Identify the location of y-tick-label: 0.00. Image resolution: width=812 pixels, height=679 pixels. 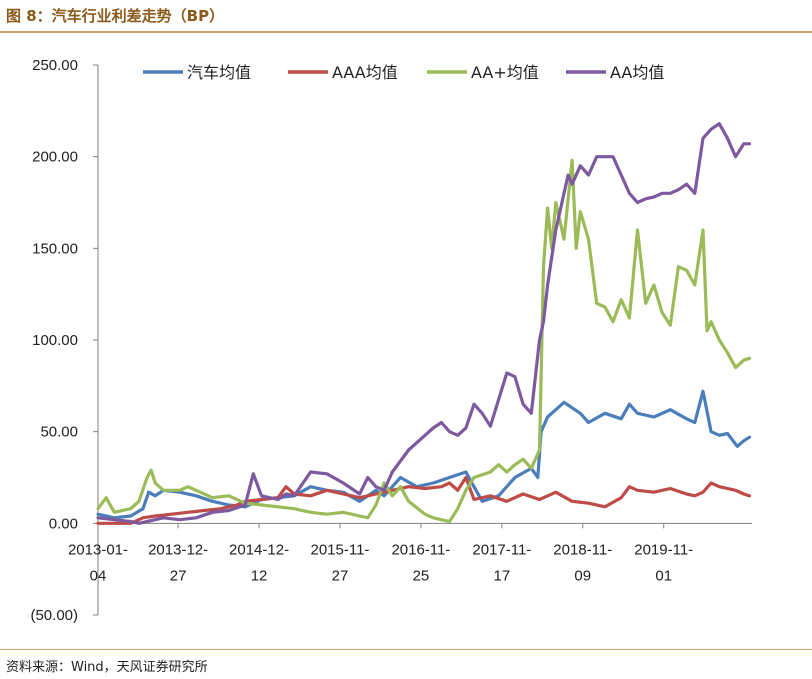
(63, 523).